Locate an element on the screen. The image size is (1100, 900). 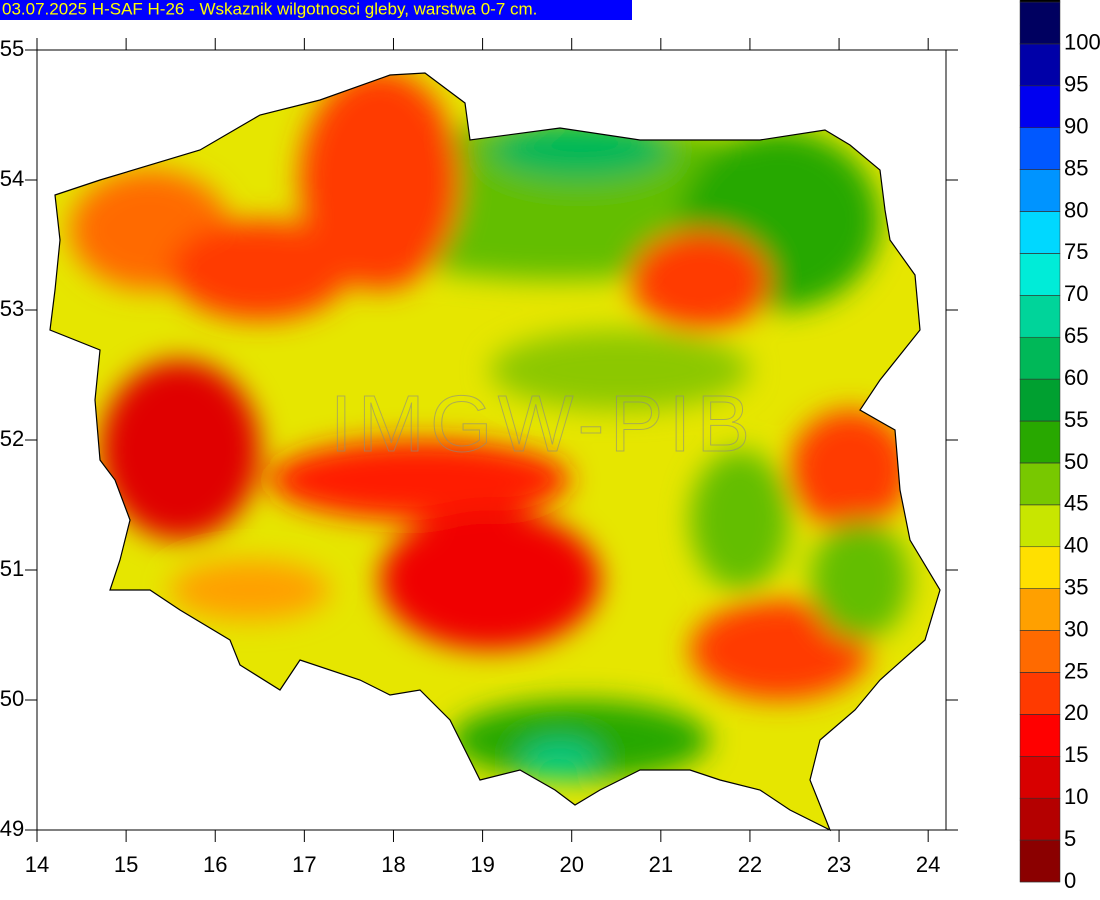
colorbar-label: 65 is located at coordinates (1076, 335).